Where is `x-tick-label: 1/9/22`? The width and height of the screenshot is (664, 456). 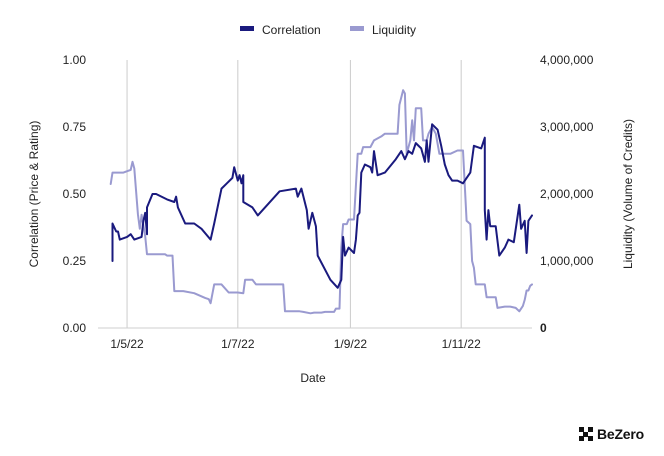 x-tick-label: 1/9/22 is located at coordinates (351, 344).